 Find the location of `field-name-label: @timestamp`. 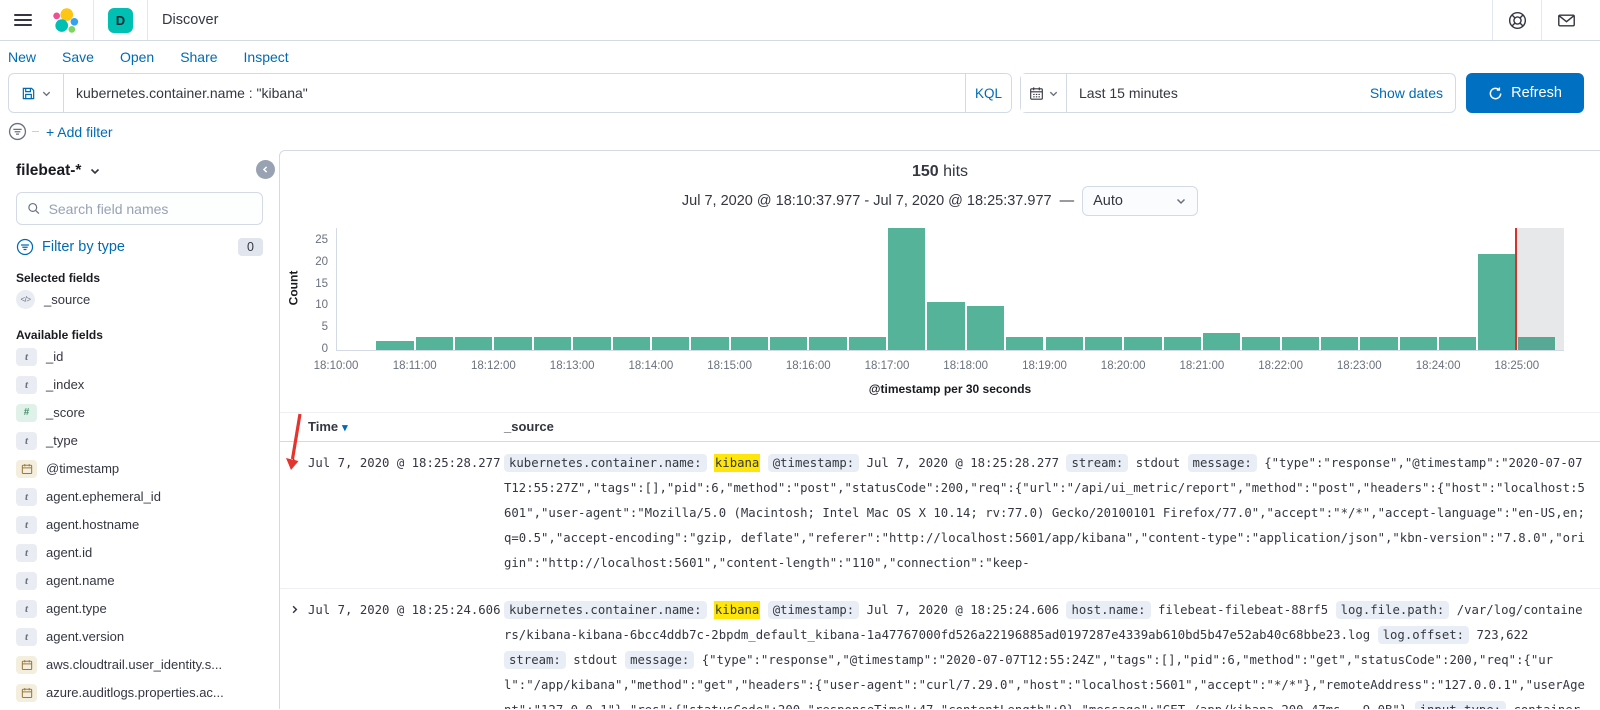

field-name-label: @timestamp is located at coordinates (83, 468).